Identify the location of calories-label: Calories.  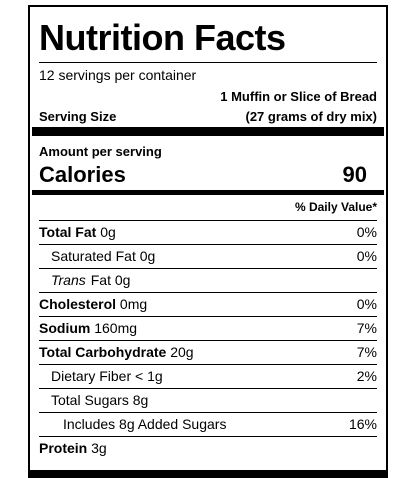
(82, 174).